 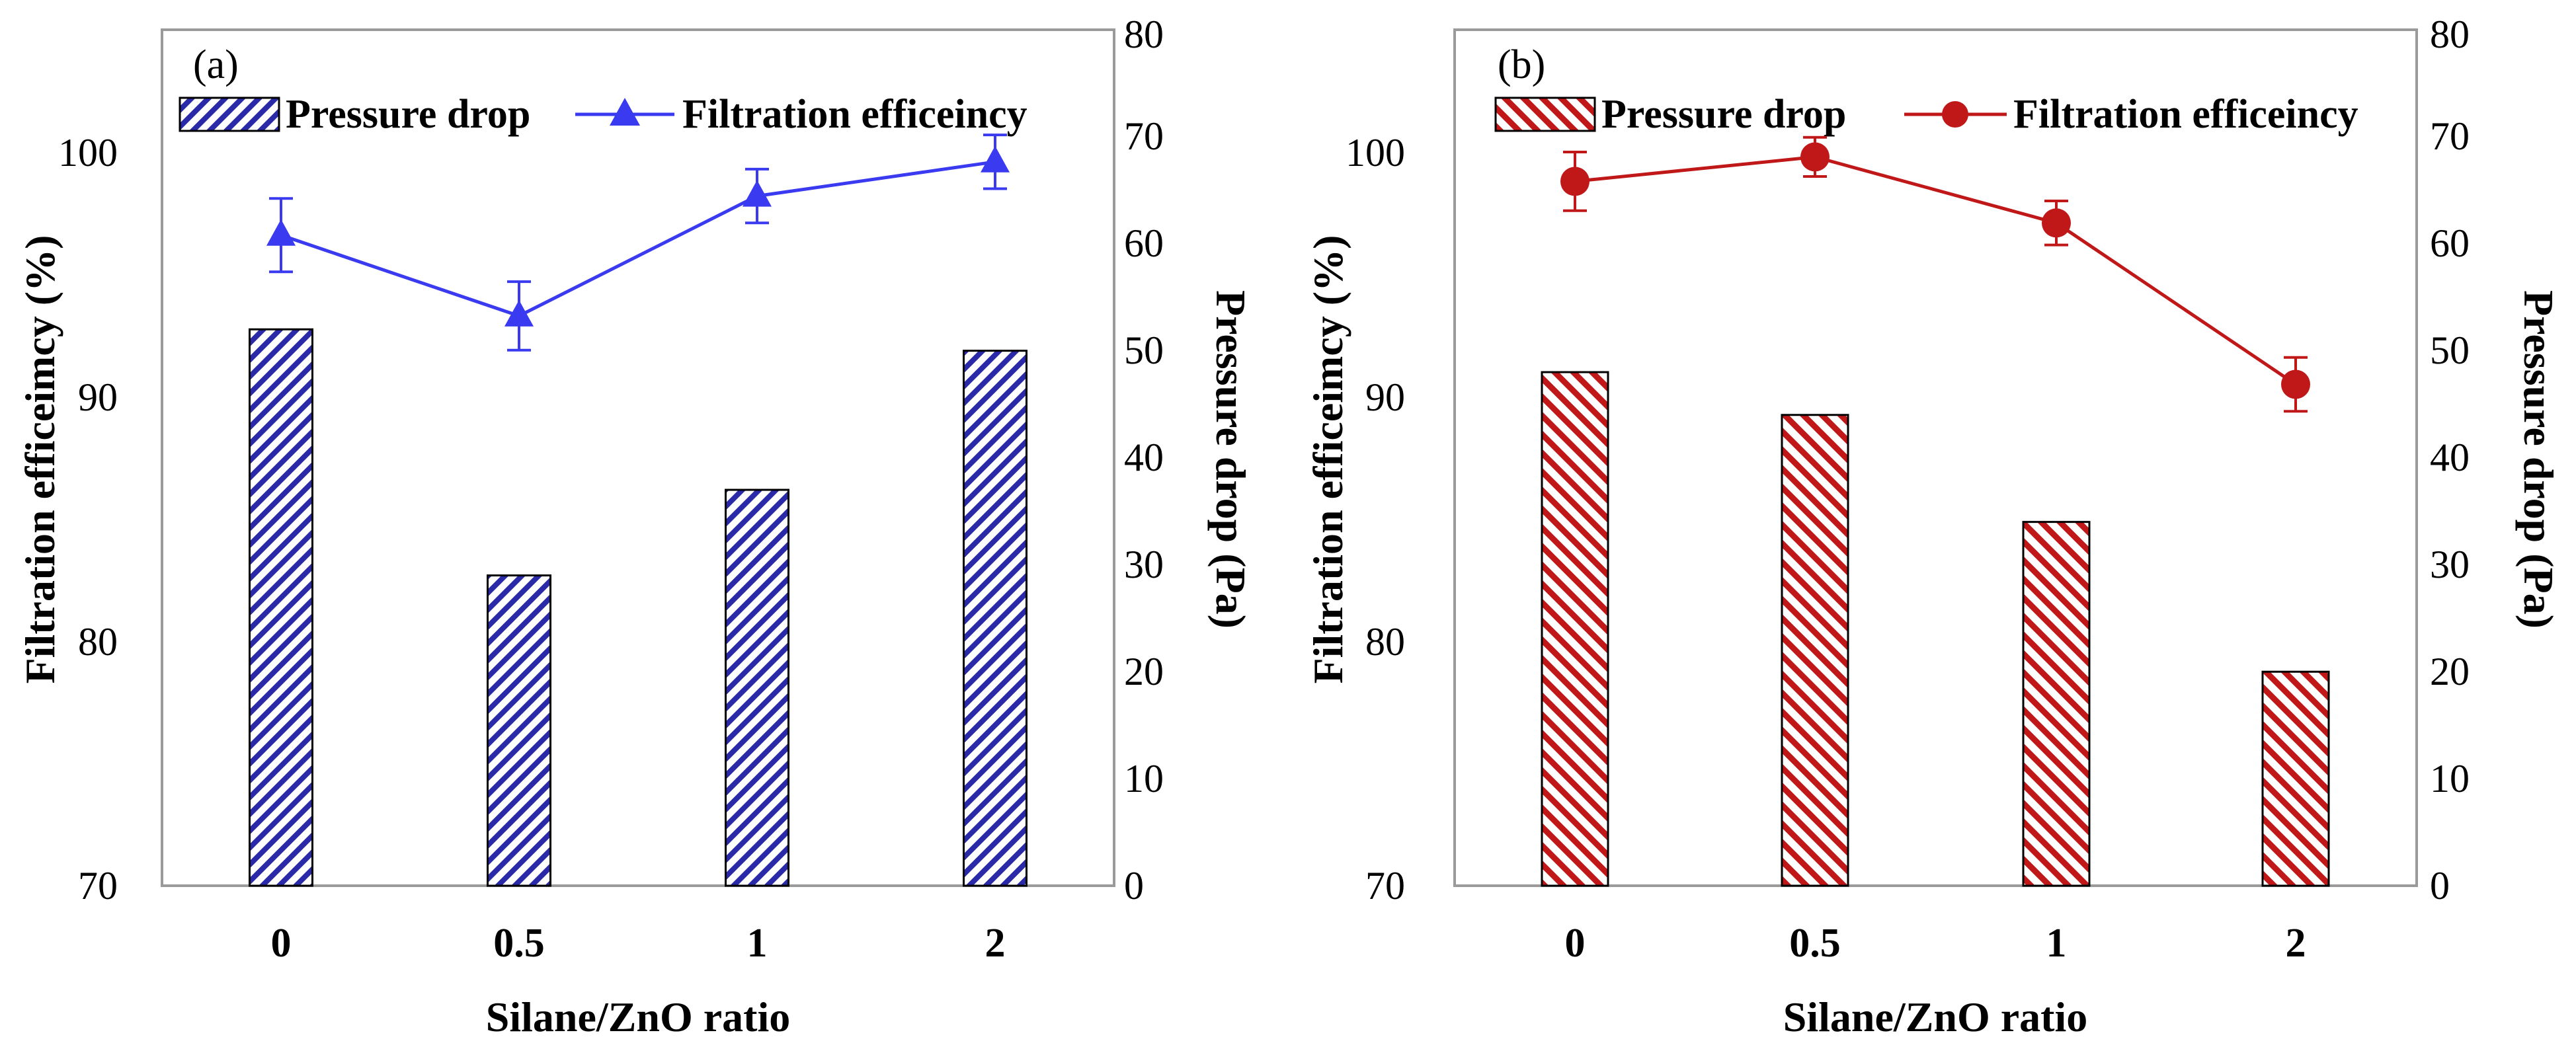 What do you see at coordinates (1935, 1017) in the screenshot?
I see `x-axis-title-b: Silane/ZnO ratio` at bounding box center [1935, 1017].